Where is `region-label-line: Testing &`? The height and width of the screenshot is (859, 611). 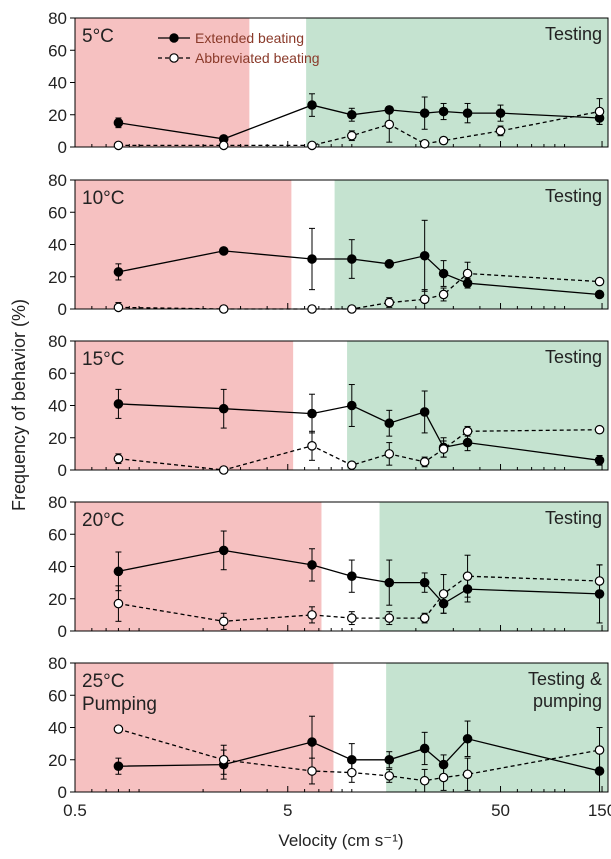 region-label-line: Testing & is located at coordinates (565, 679).